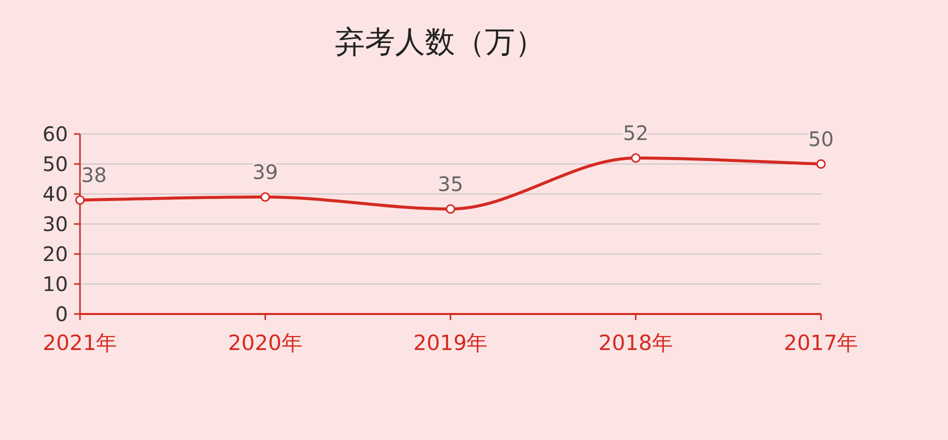 The width and height of the screenshot is (948, 440). Describe the element at coordinates (55, 134) in the screenshot. I see `y-tick-label: 60` at that location.